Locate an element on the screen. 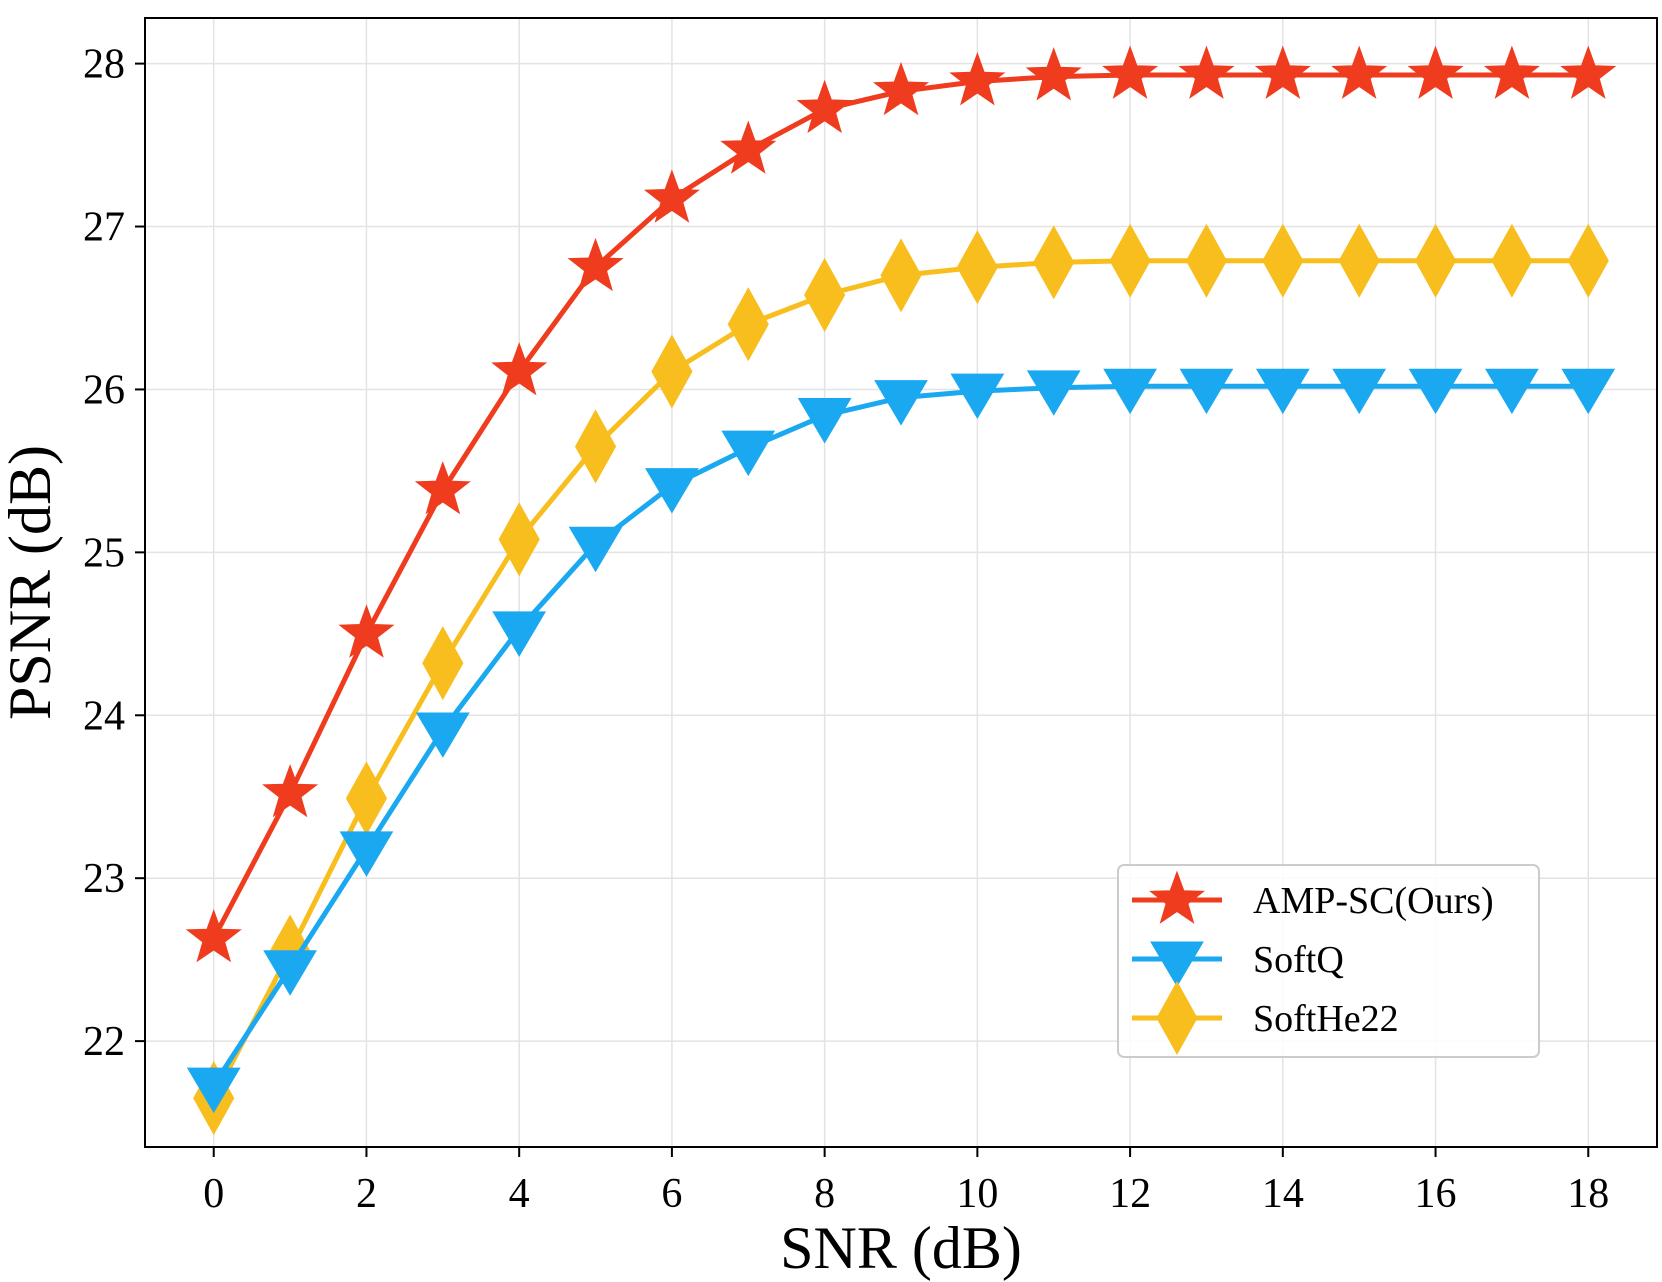  y-tick-label: 27 is located at coordinates (104, 228).